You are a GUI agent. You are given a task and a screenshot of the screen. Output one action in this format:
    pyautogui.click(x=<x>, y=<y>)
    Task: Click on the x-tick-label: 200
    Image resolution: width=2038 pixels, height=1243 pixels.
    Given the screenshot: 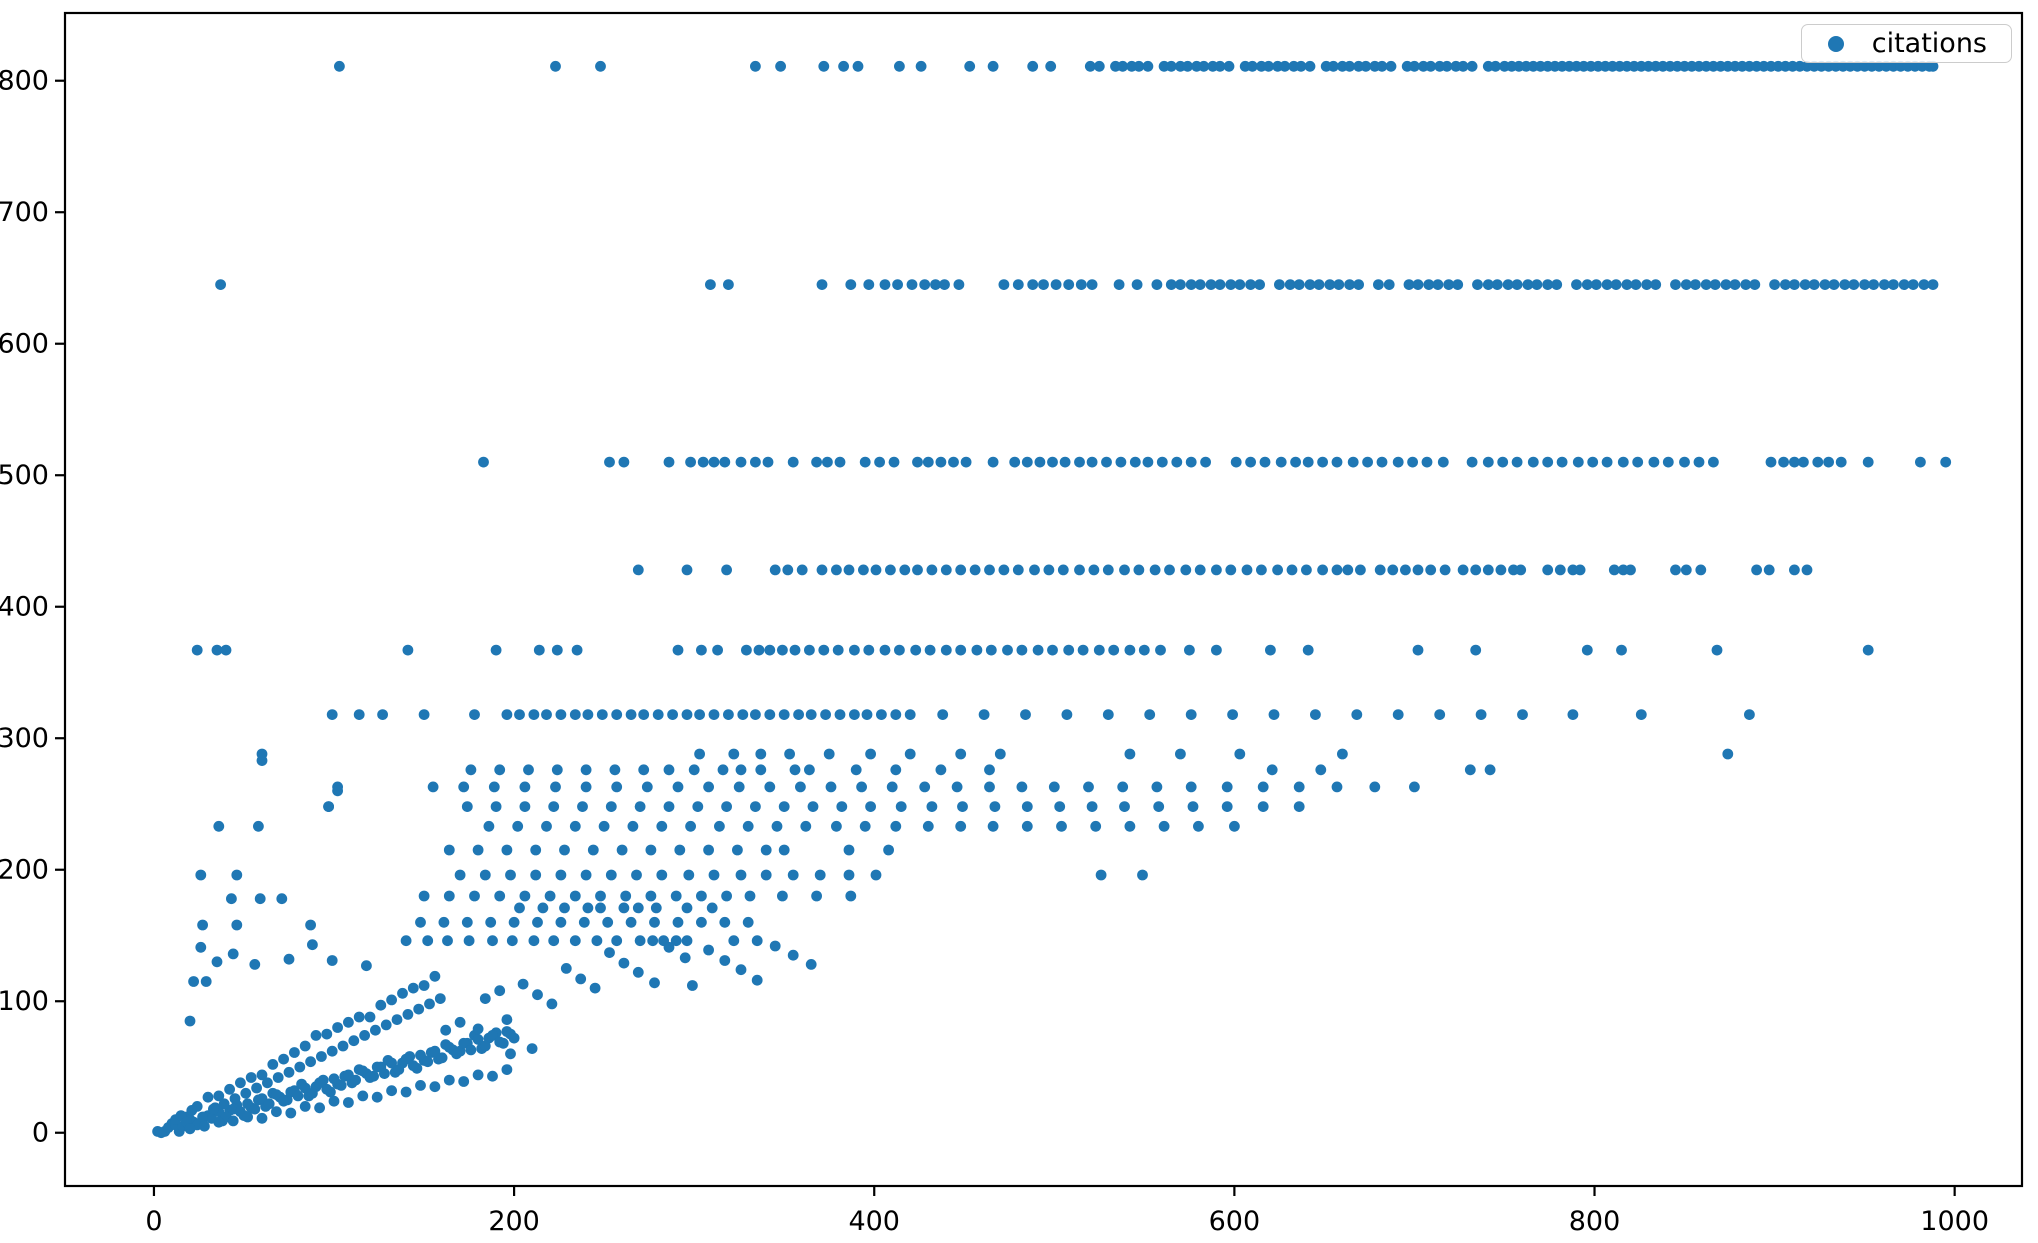 What is the action you would take?
    pyautogui.click(x=514, y=1221)
    